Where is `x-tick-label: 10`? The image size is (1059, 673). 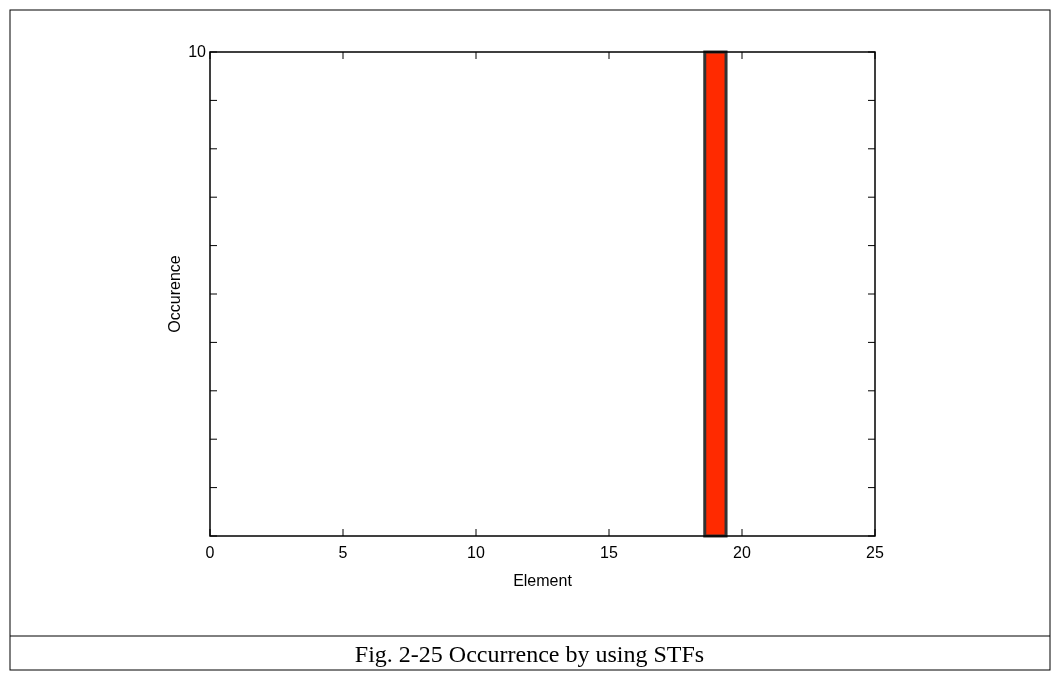
x-tick-label: 10 is located at coordinates (476, 552).